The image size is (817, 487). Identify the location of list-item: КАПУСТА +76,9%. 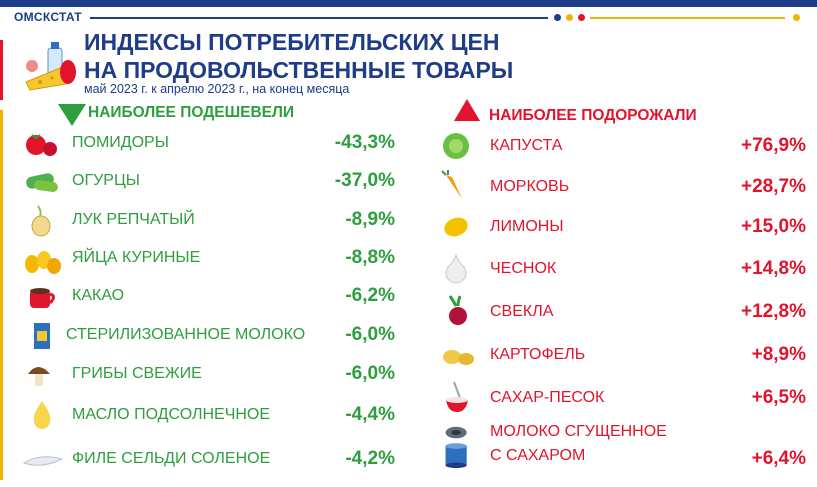
(621, 146).